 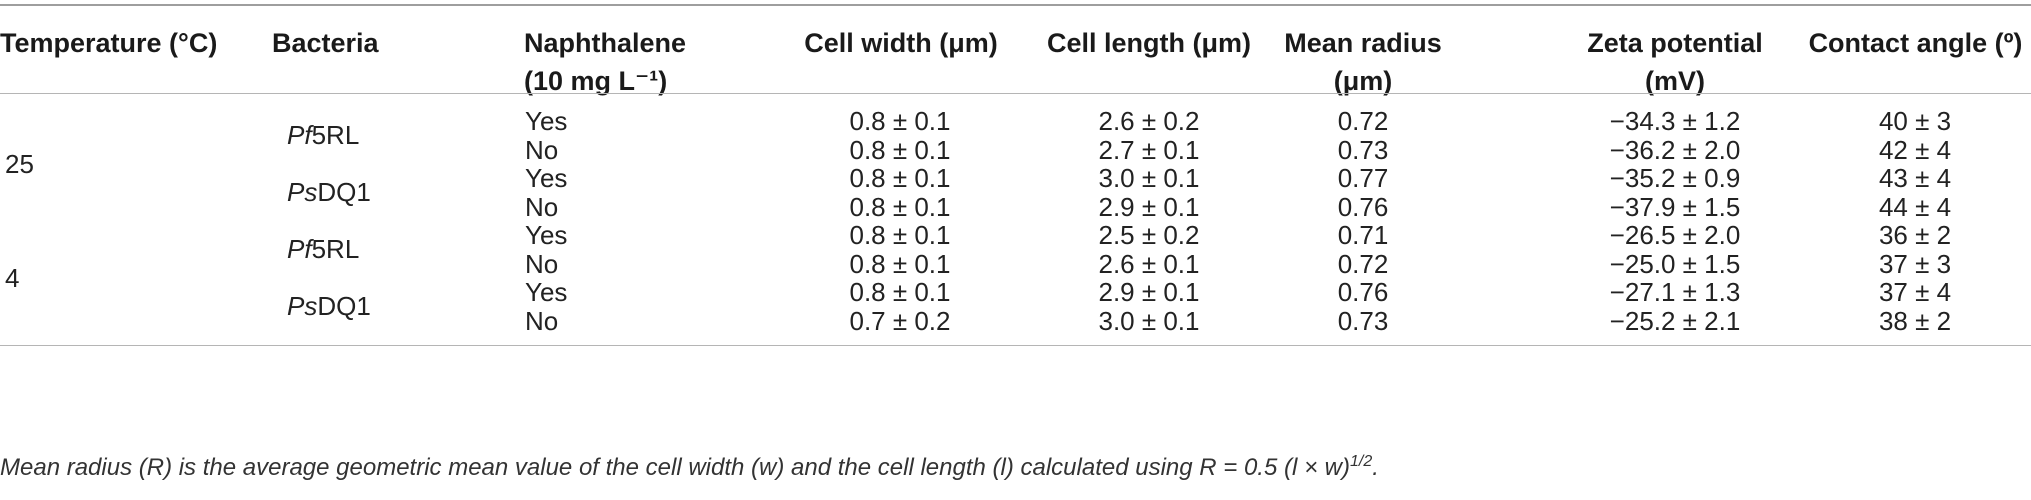 What do you see at coordinates (1675, 178) in the screenshot?
I see `zeta-potential-value: −35.2 ± 0.9` at bounding box center [1675, 178].